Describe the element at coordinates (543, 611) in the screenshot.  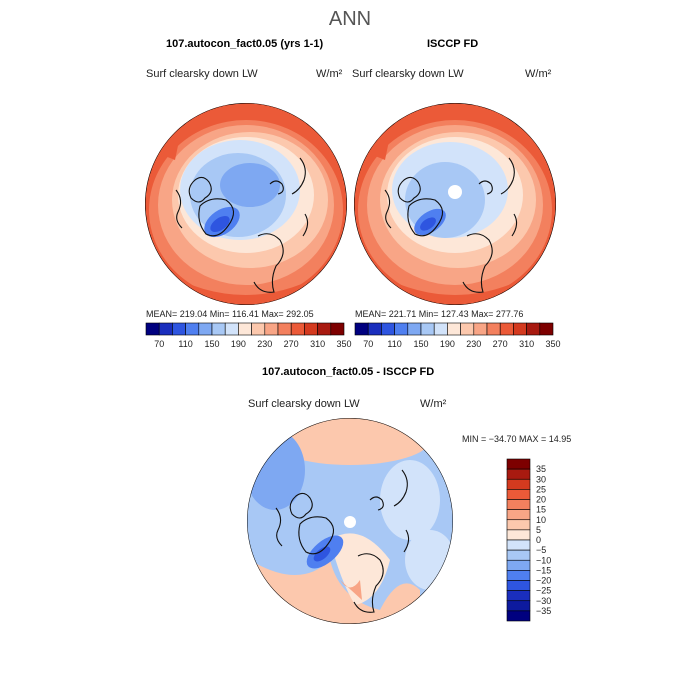
I see `colorbar-3-tick-label: −35` at that location.